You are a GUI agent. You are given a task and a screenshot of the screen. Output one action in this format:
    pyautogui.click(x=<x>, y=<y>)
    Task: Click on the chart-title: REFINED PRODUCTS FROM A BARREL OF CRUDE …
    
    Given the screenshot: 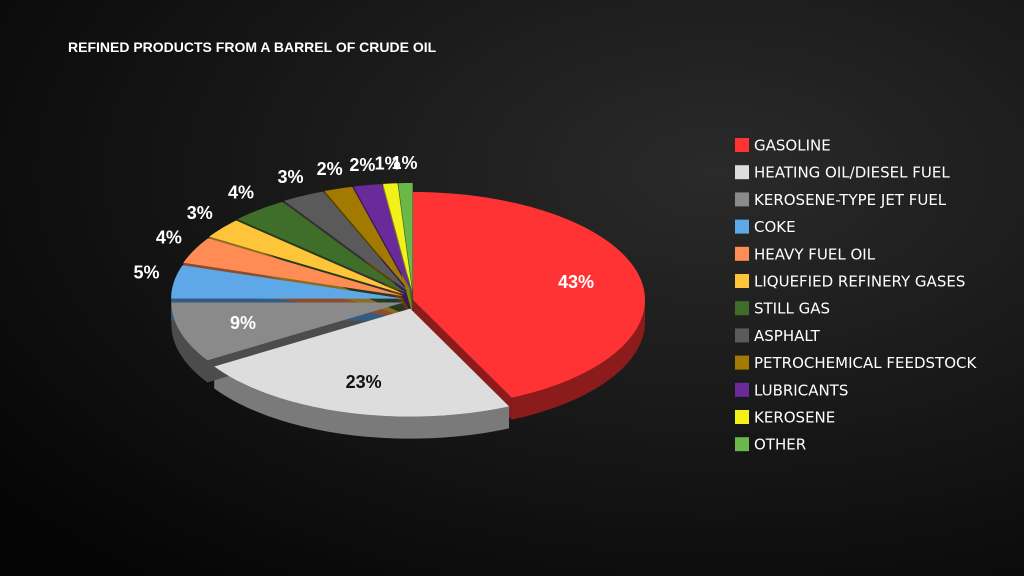 What is the action you would take?
    pyautogui.click(x=252, y=47)
    